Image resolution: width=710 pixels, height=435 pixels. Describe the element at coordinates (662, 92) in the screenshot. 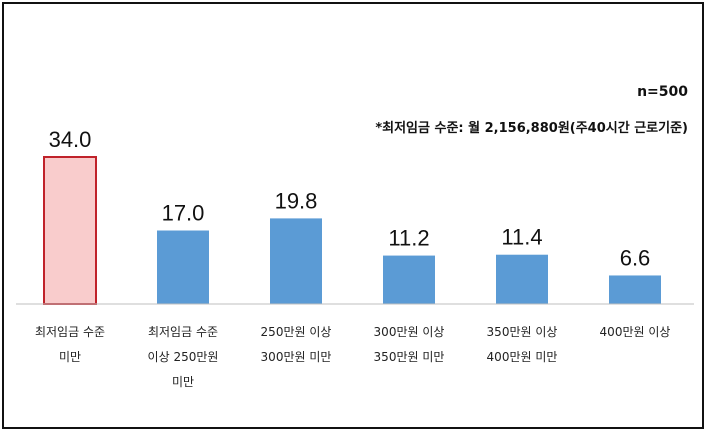

I see `sample-size-label: n=500` at that location.